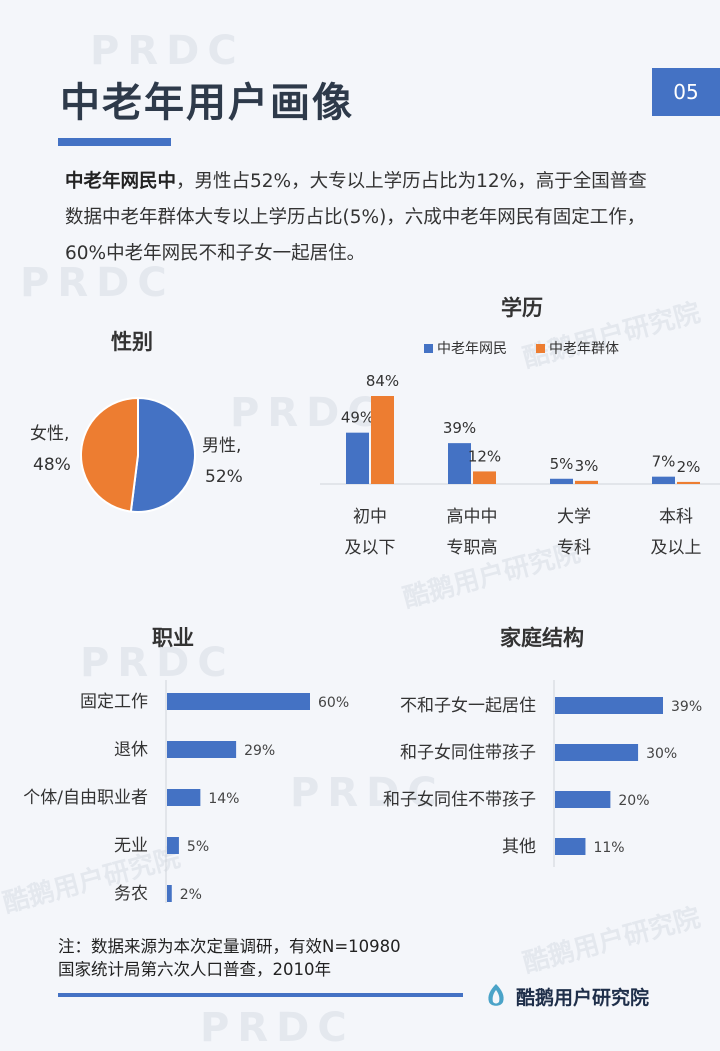 The width and height of the screenshot is (720, 1051). What do you see at coordinates (583, 997) in the screenshot?
I see `brand-name: 酷鹅用户研究院` at bounding box center [583, 997].